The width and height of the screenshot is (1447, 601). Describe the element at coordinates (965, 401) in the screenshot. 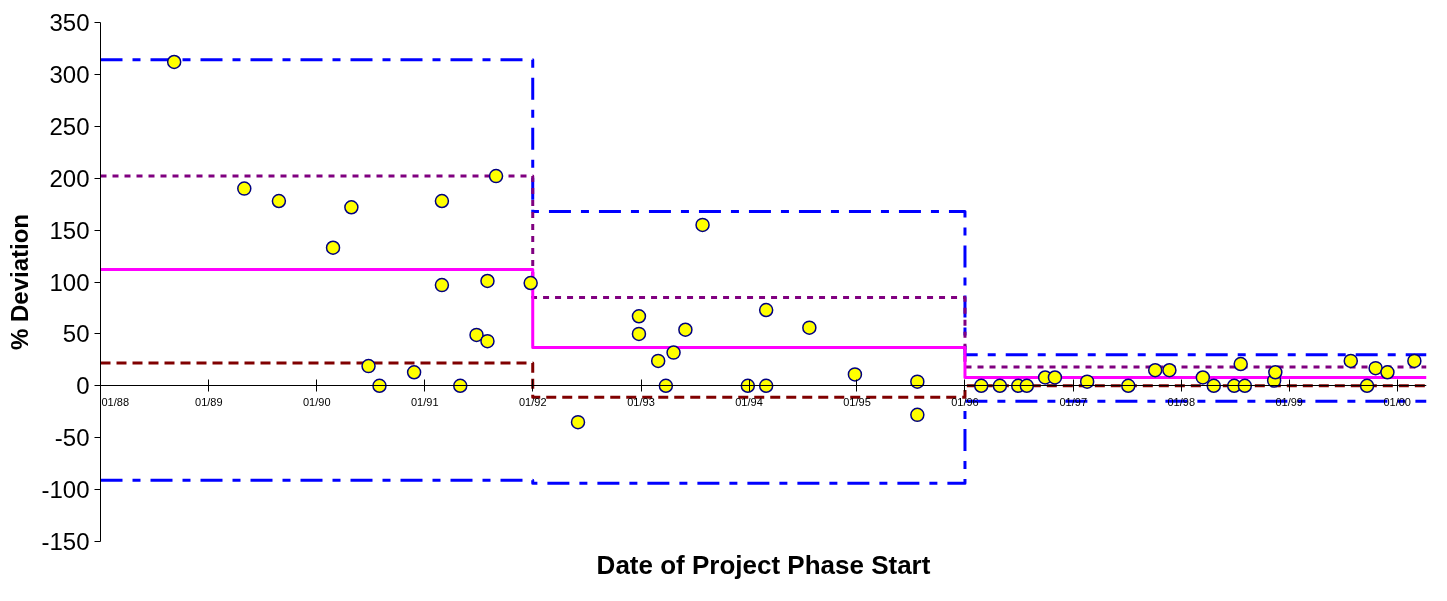

I see `x-tick-label: 01/96` at that location.